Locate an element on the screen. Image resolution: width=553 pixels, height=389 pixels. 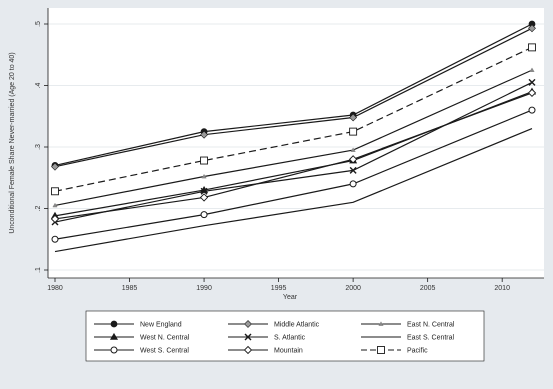
legend-item: West N. Central is located at coordinates (142, 337).